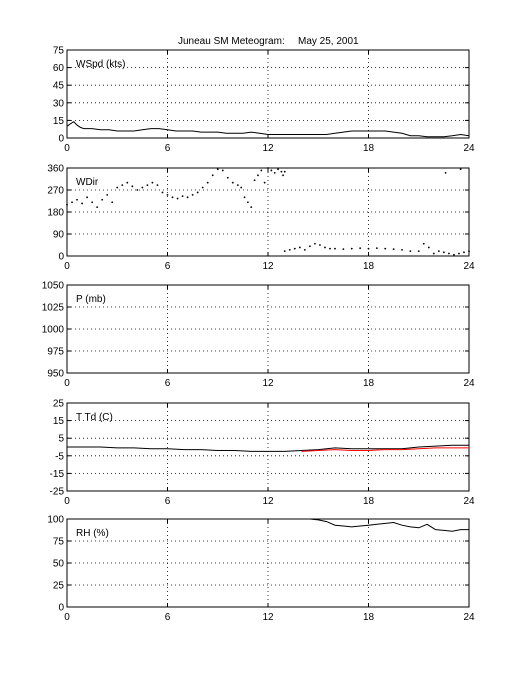  Describe the element at coordinates (100, 64) in the screenshot. I see `wspd-panel-label: WSpd (kts)` at that location.